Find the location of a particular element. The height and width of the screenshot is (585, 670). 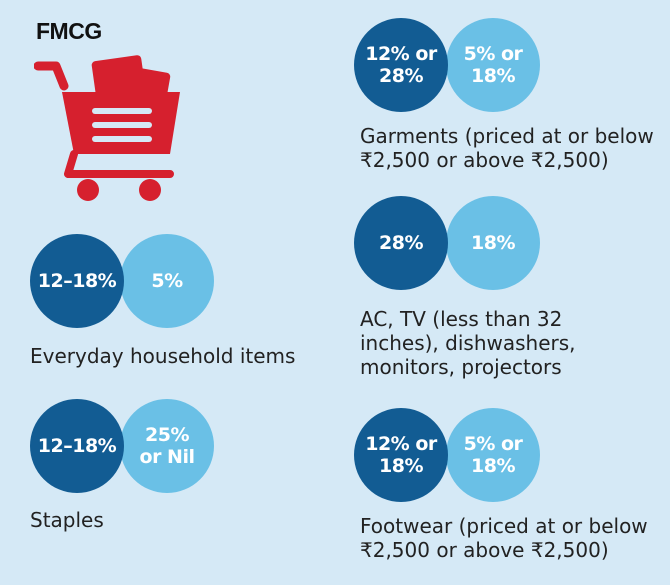

footwear-new-rate: 5% or 18% is located at coordinates (493, 455).